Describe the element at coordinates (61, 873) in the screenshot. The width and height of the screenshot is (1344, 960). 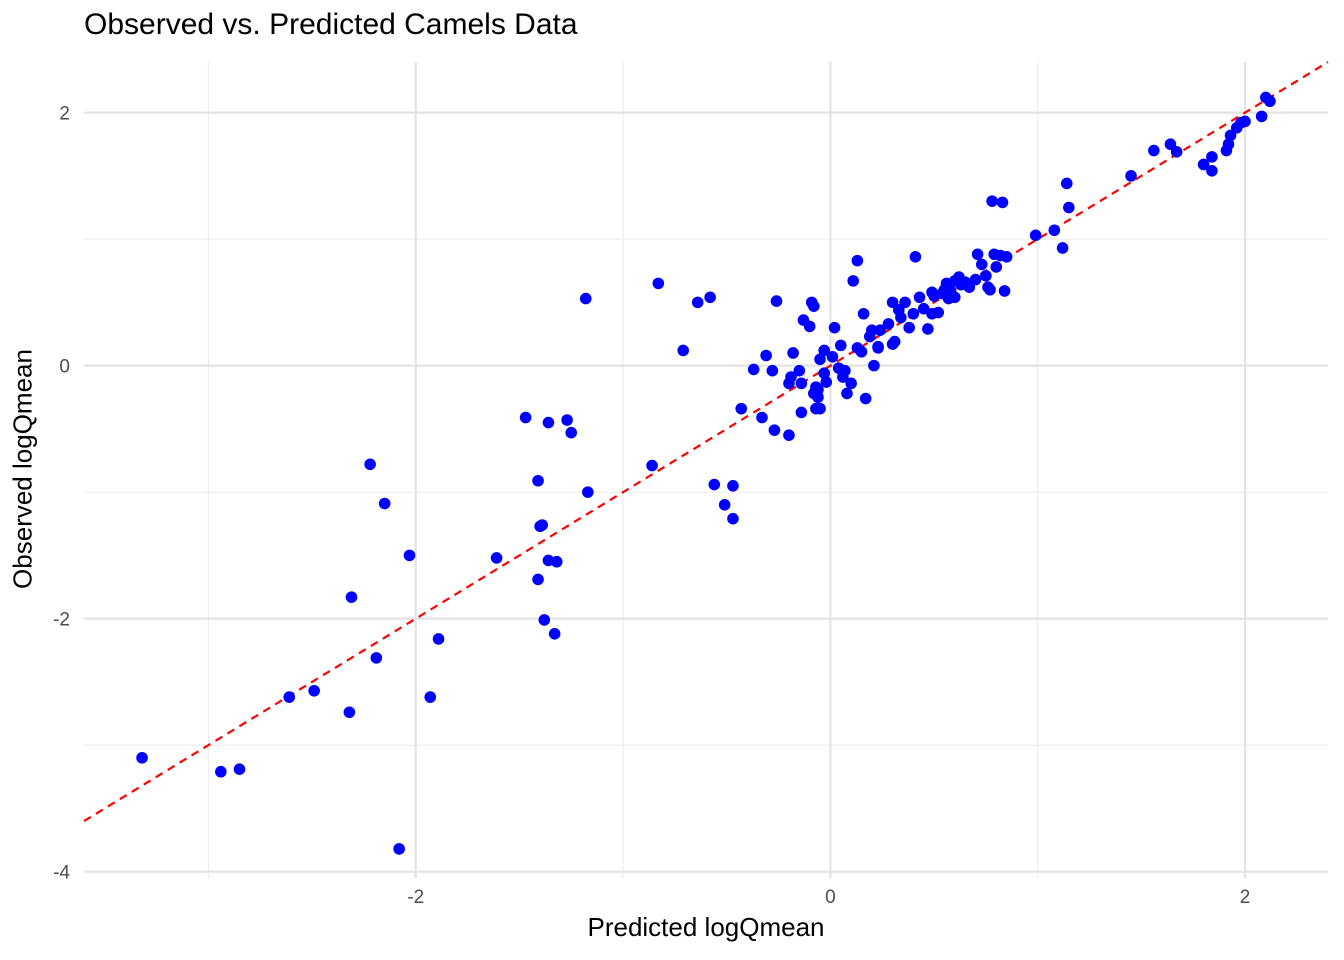
I see `y-tick-label: -4` at that location.